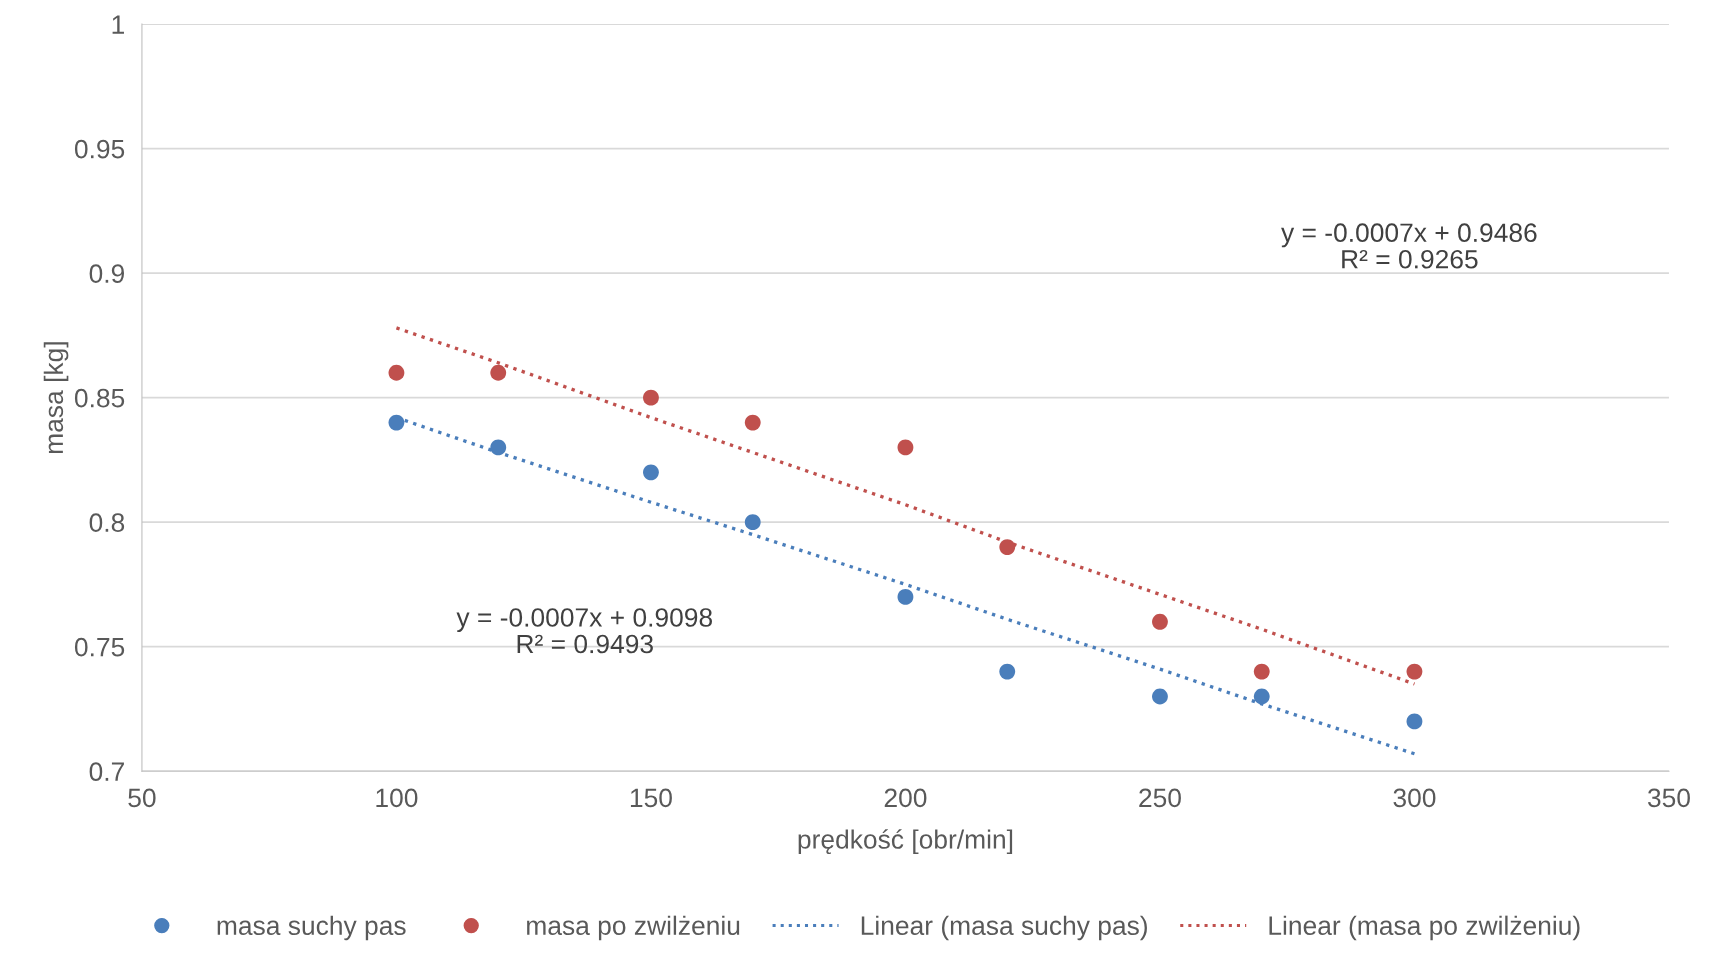 Image resolution: width=1710 pixels, height=964 pixels. What do you see at coordinates (106, 772) in the screenshot?
I see `y-tick-label: 0.7` at bounding box center [106, 772].